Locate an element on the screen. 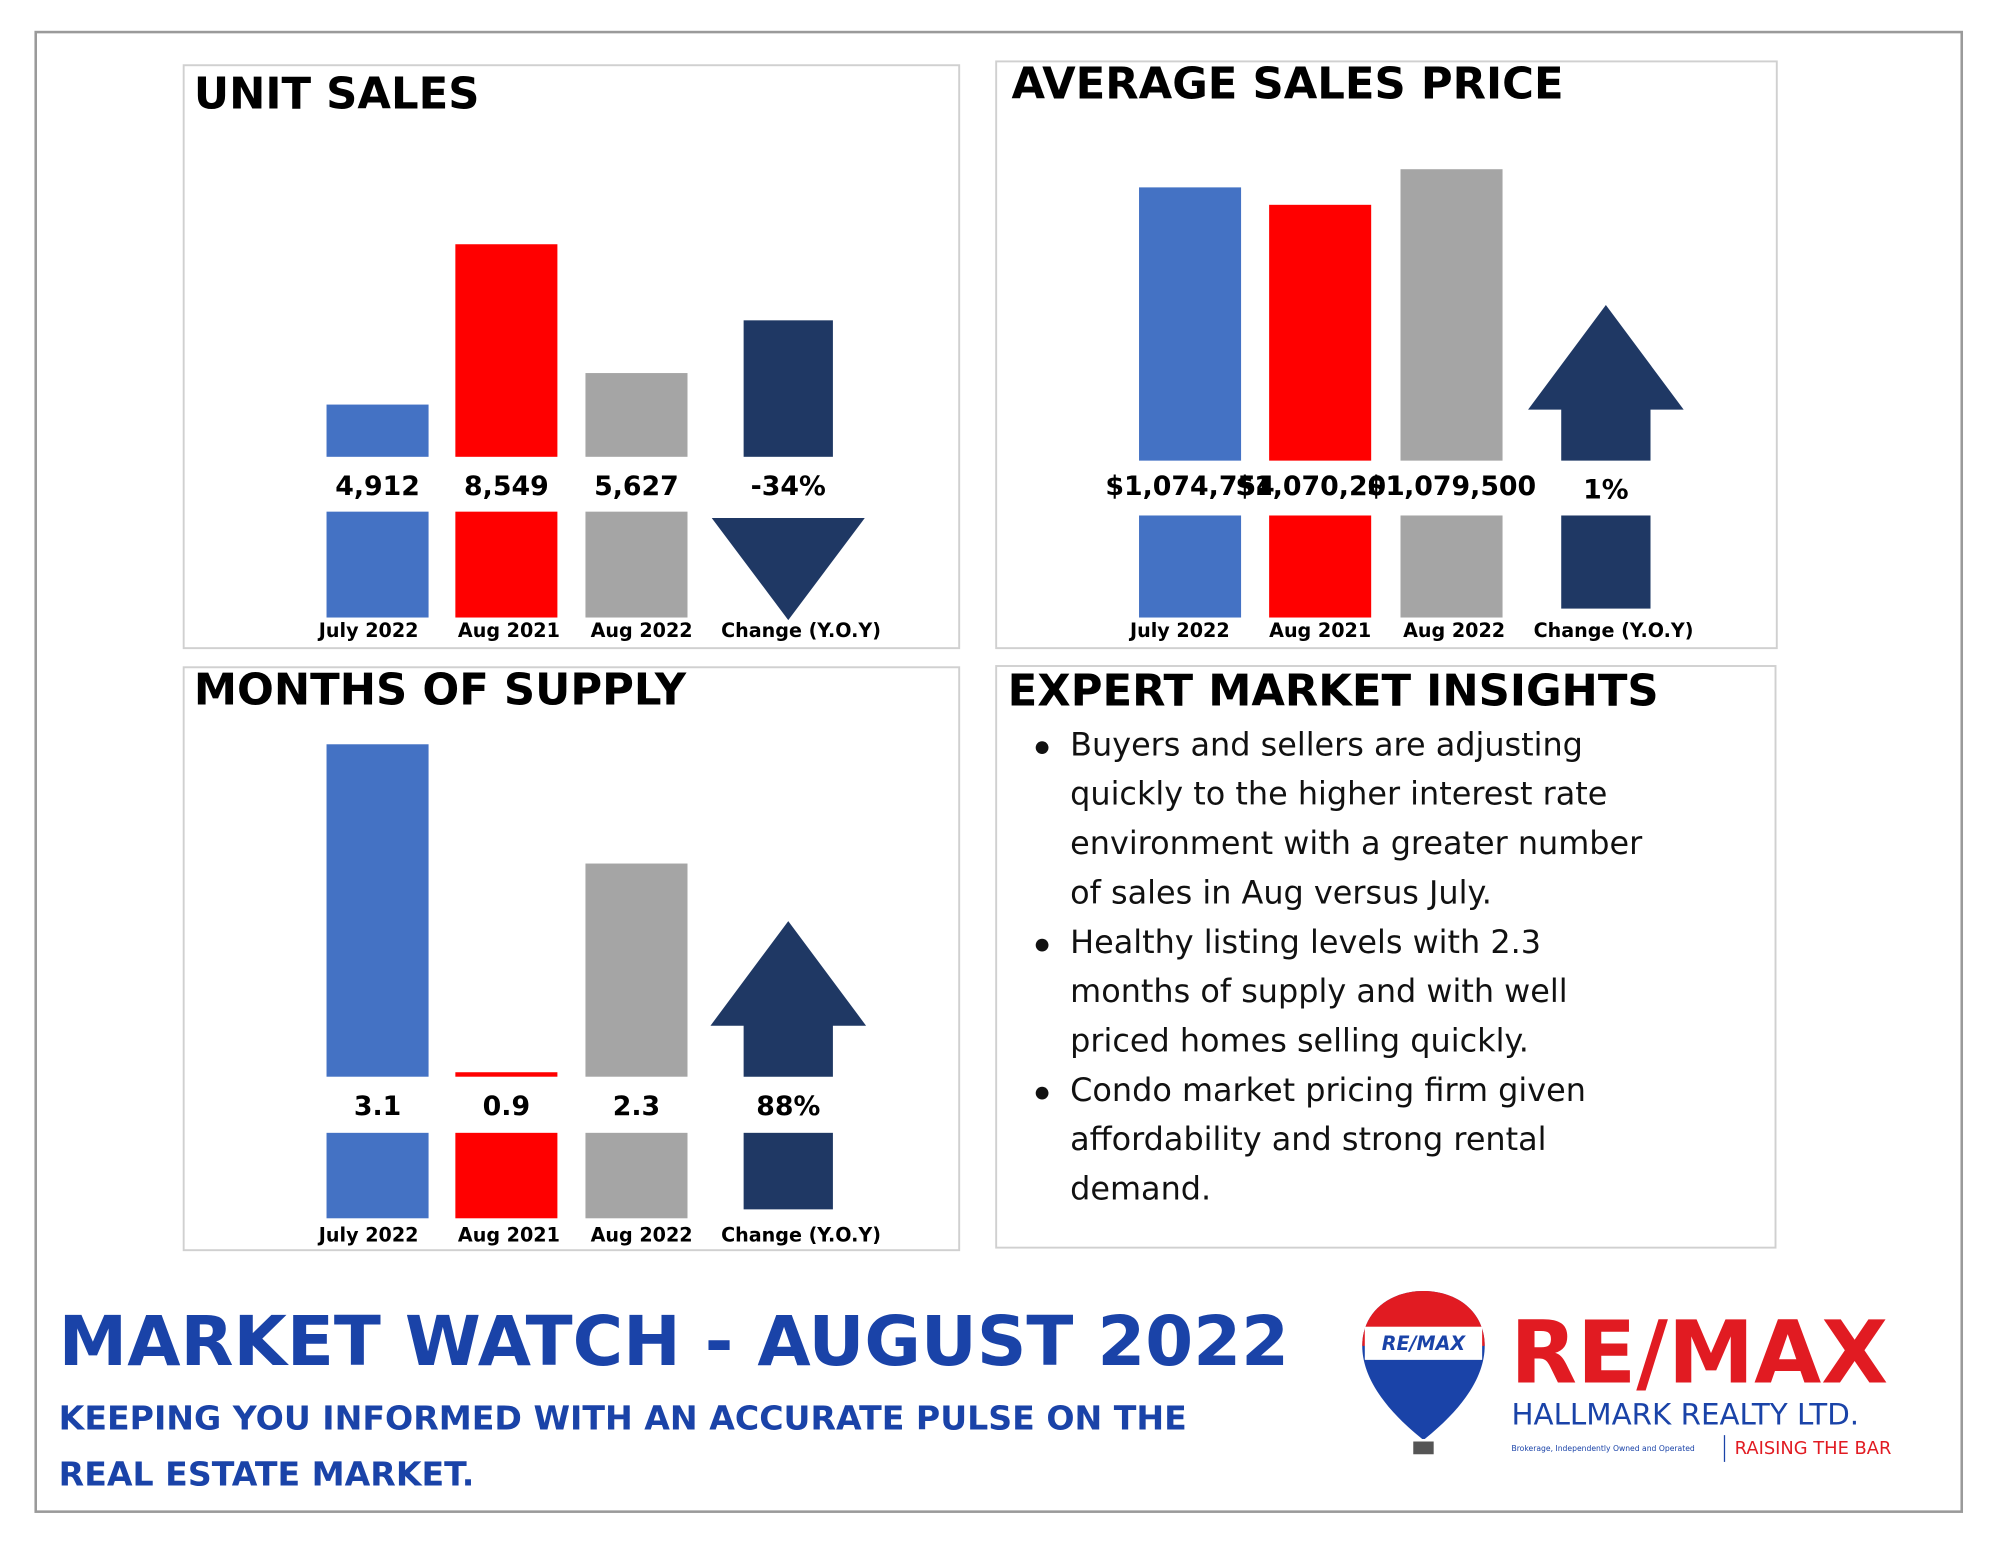  insight-line: demand. is located at coordinates (1140, 1189).